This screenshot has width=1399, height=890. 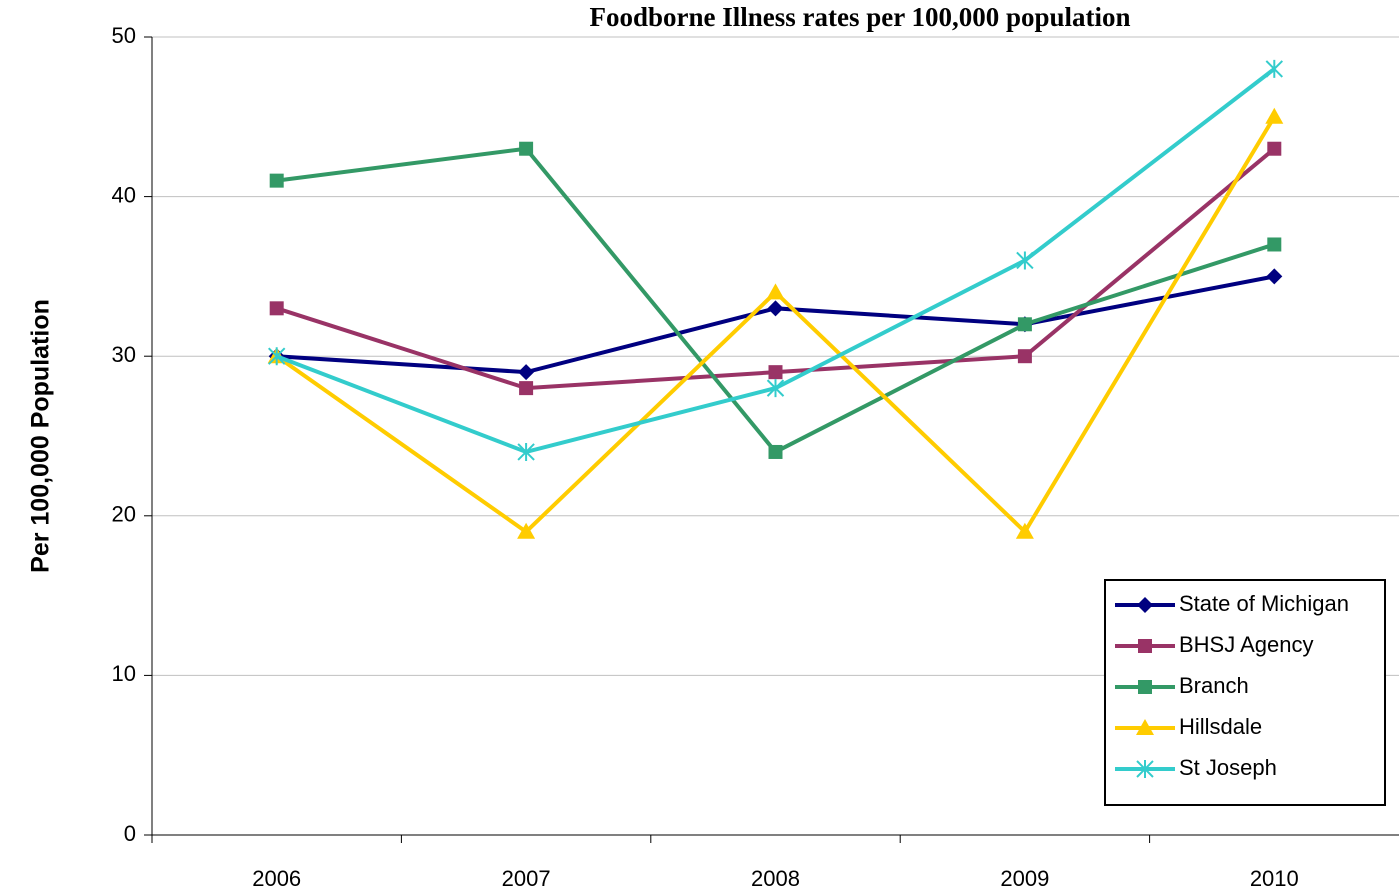 I want to click on x-tick-label: 2009, so click(x=1024, y=878).